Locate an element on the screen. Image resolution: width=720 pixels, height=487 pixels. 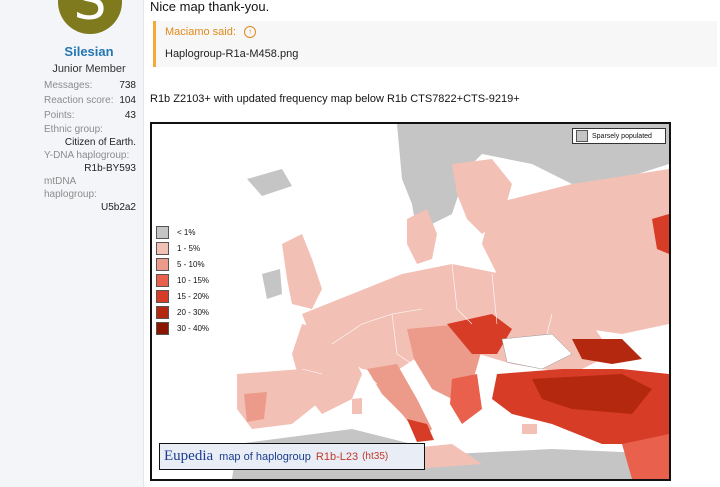
legend-label: 5 - 10% is located at coordinates (191, 264).